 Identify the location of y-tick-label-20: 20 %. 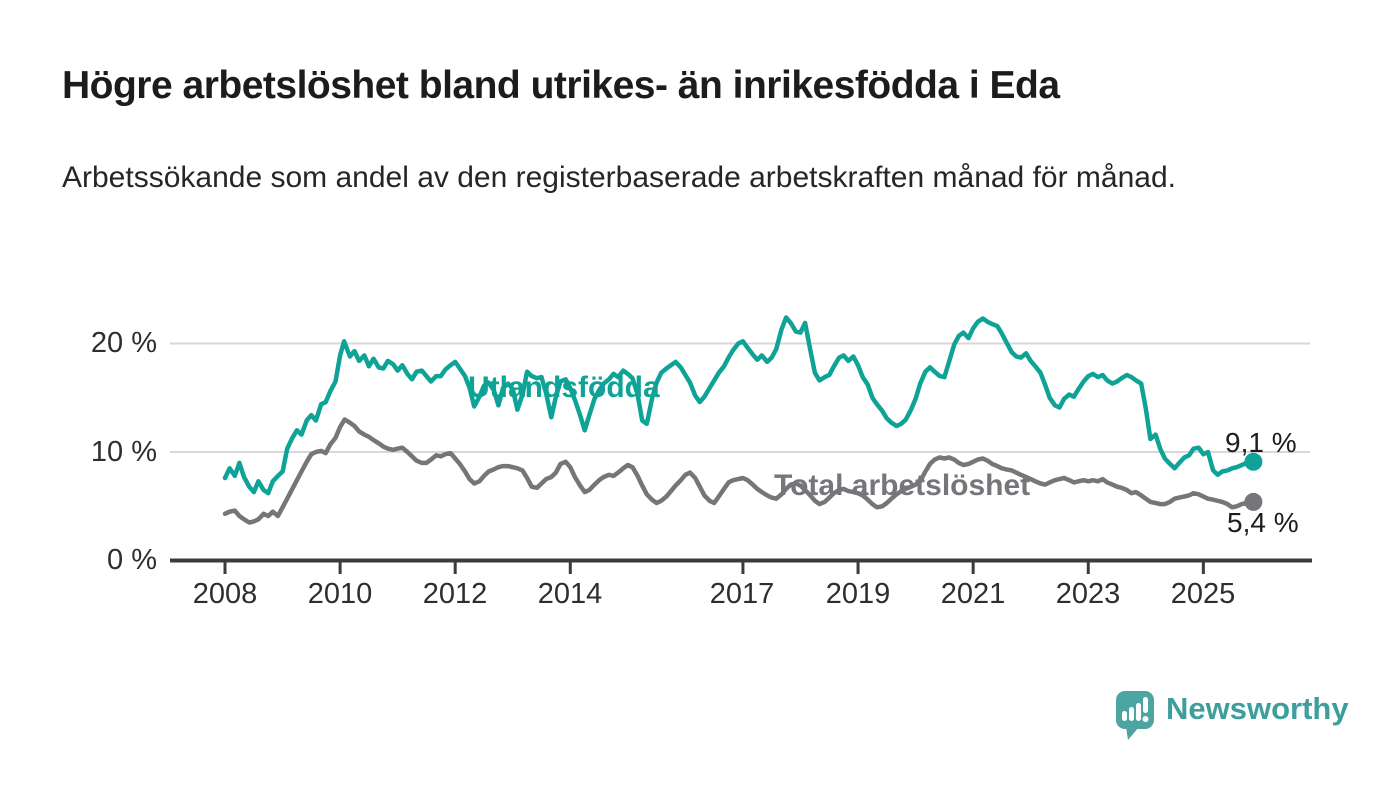
(123, 343).